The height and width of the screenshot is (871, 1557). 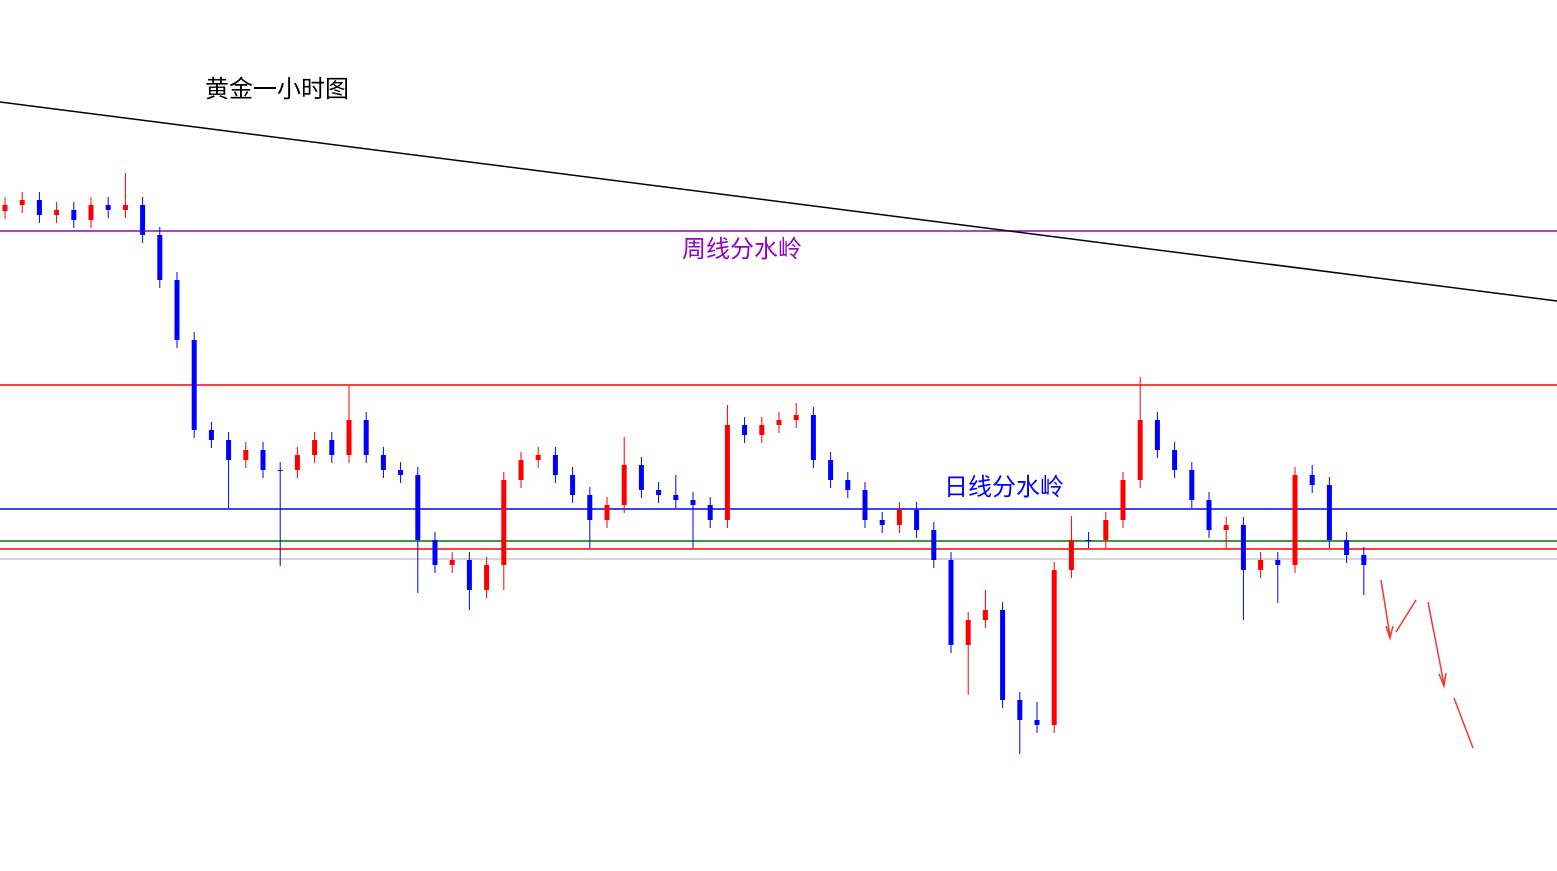 I want to click on chart-title: 黄金一小时图, so click(x=277, y=89).